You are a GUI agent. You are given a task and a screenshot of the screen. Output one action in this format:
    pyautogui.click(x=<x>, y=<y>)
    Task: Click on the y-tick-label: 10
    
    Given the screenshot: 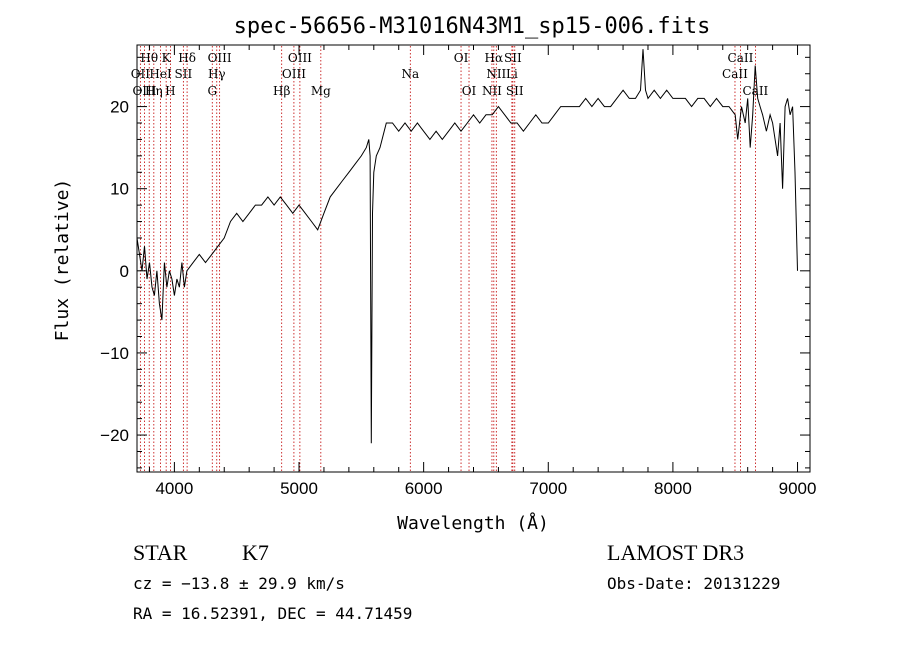 What is the action you would take?
    pyautogui.click(x=119, y=189)
    